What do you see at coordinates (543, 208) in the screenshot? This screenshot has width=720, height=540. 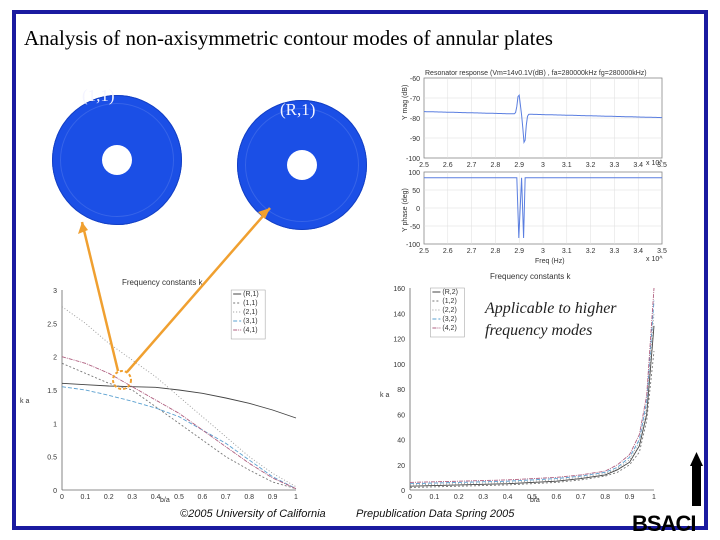 I see `phase-curve` at bounding box center [543, 208].